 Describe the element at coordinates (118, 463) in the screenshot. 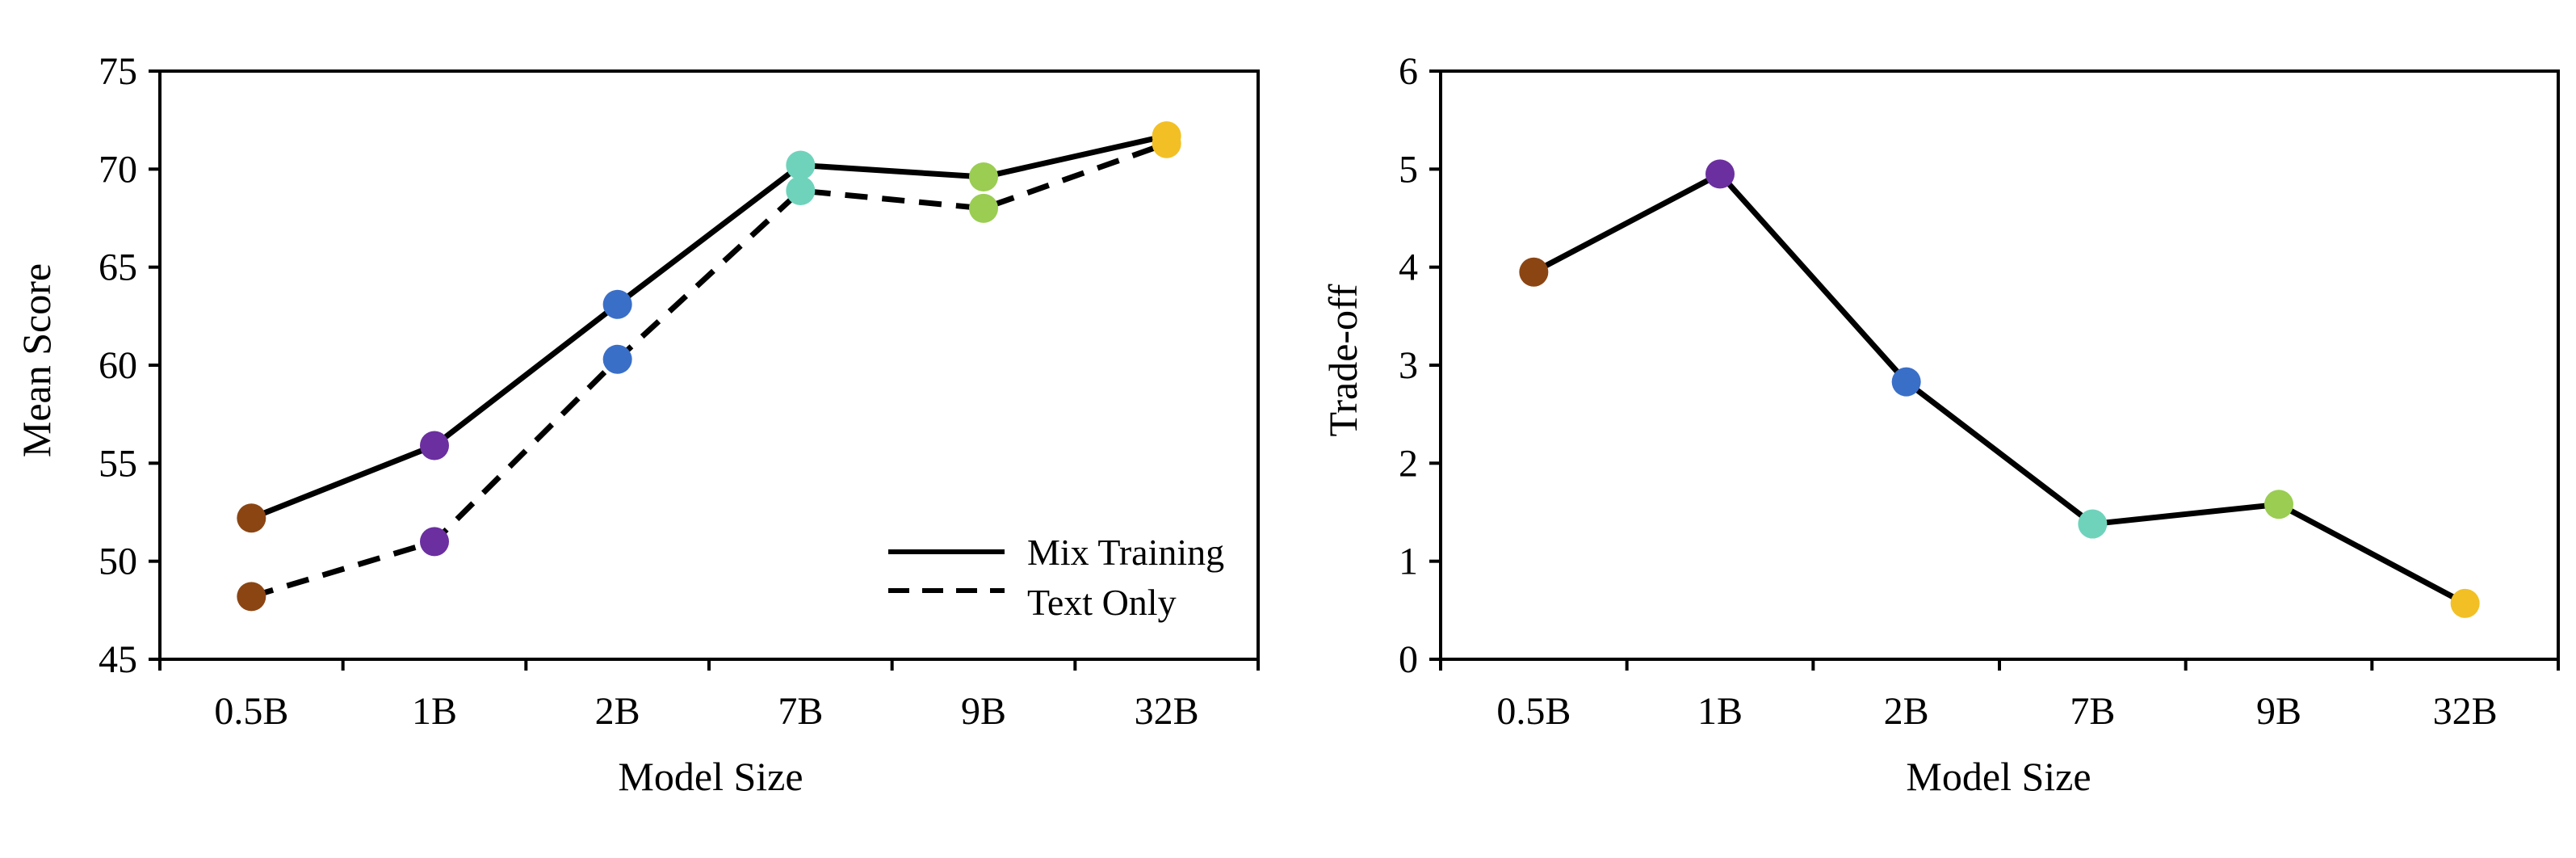

I see `y-tick-label: 55` at that location.